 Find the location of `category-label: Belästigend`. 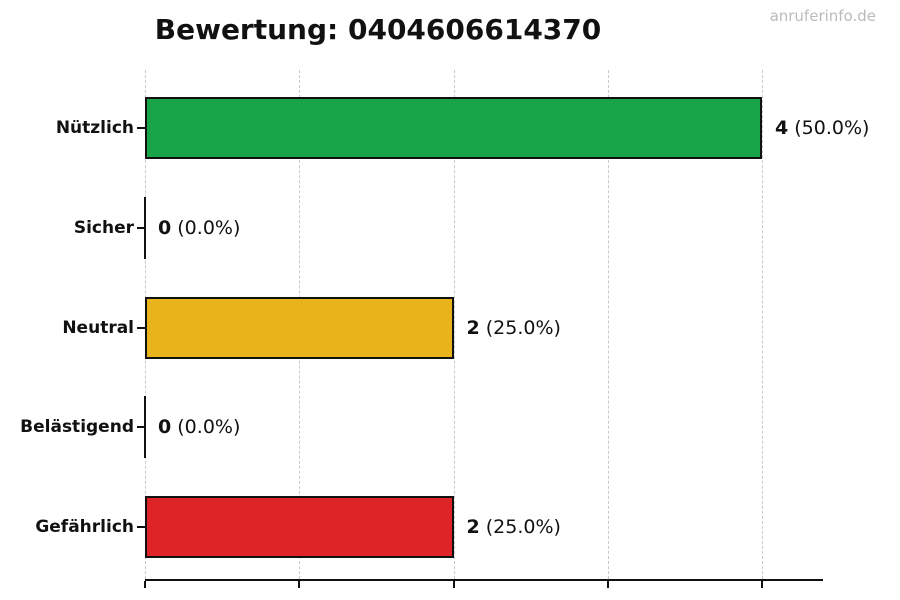

category-label: Belästigend is located at coordinates (77, 427).